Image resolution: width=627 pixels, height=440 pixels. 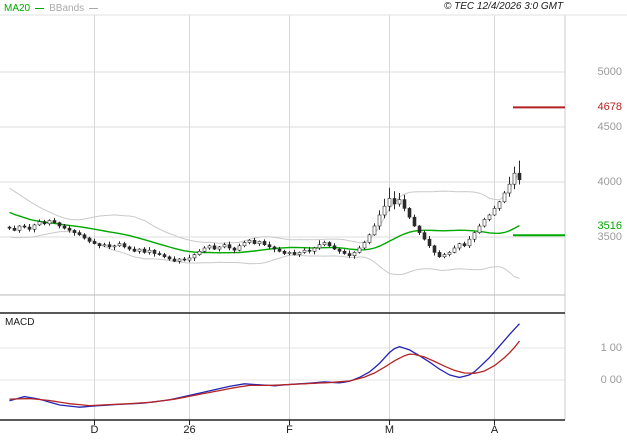 I want to click on price-level-label: 3516, so click(x=609, y=226).